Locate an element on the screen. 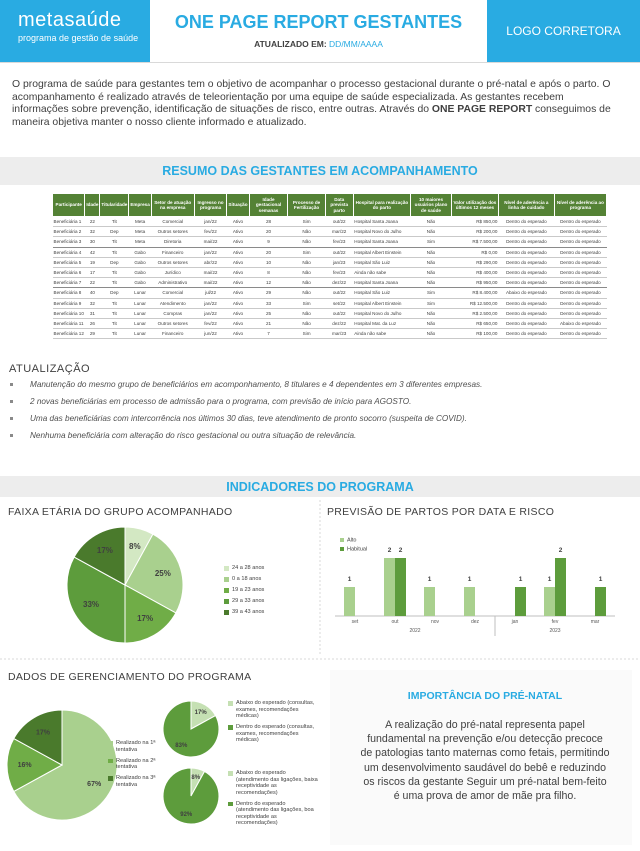 The height and width of the screenshot is (851, 640). updated-line: ATUALIZADO EM: DD/MM/AAAA is located at coordinates (318, 44).